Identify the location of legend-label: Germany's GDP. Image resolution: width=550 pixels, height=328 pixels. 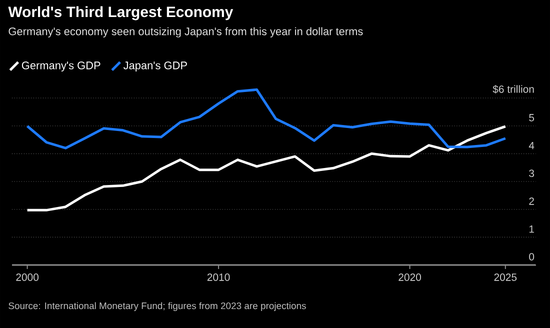
(61, 67).